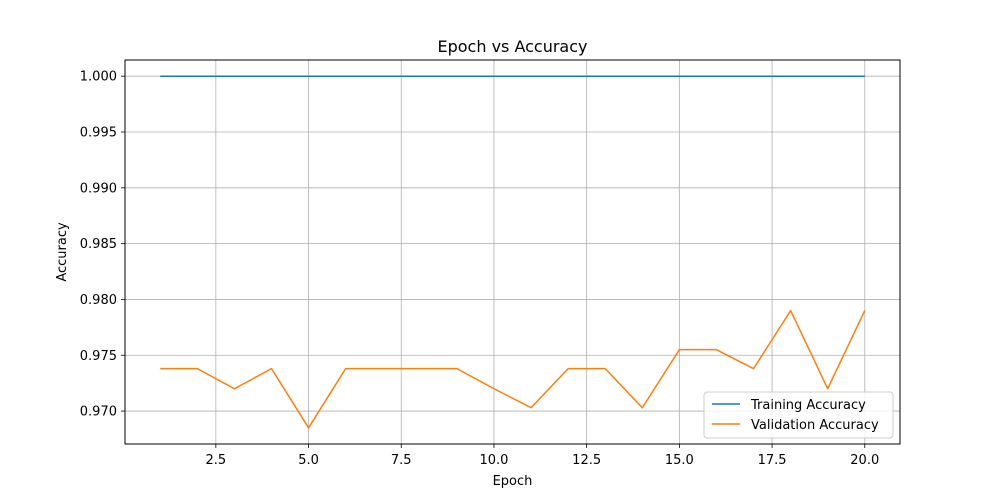  What do you see at coordinates (512, 46) in the screenshot?
I see `chart-title: Epoch vs Accuracy` at bounding box center [512, 46].